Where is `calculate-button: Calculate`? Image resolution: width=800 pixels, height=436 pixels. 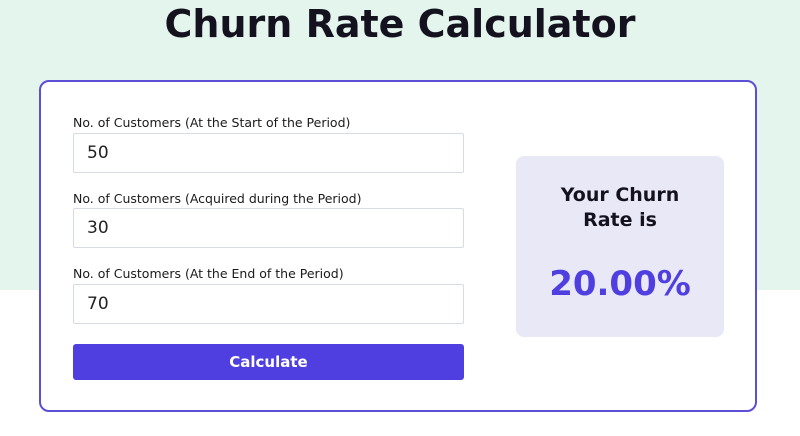
calculate-button: Calculate is located at coordinates (268, 362).